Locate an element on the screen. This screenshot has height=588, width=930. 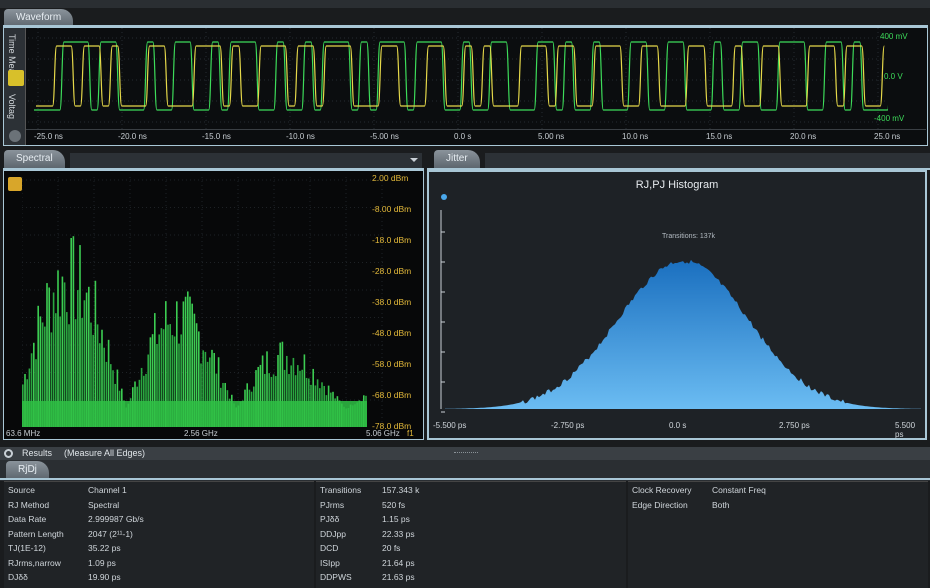
top-strip is located at coordinates (465, 4).